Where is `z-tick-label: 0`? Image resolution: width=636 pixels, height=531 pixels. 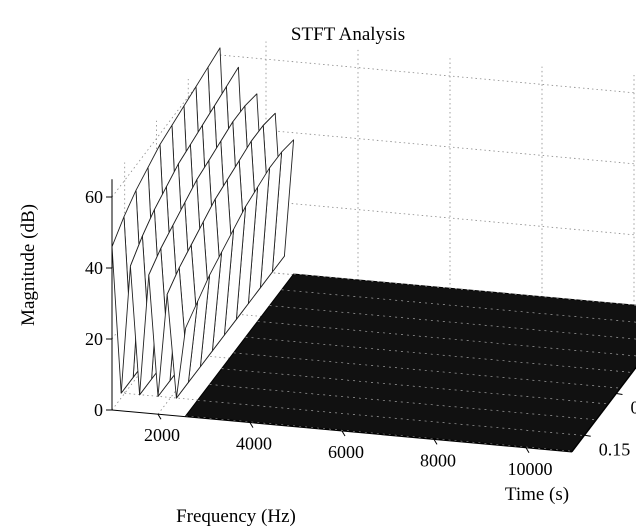
z-tick-label: 0 is located at coordinates (98, 410).